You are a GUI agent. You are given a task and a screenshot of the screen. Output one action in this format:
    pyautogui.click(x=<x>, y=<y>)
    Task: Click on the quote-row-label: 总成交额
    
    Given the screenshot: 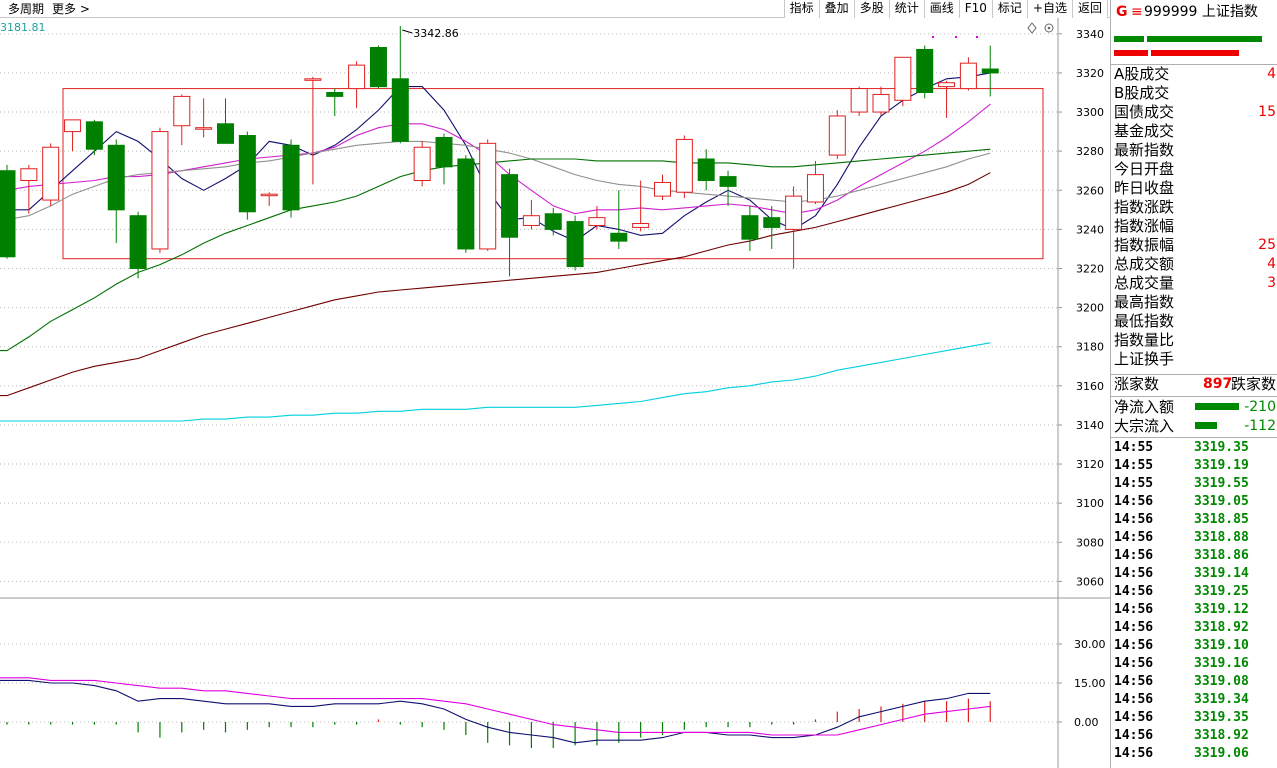 What is the action you would take?
    pyautogui.click(x=1144, y=264)
    